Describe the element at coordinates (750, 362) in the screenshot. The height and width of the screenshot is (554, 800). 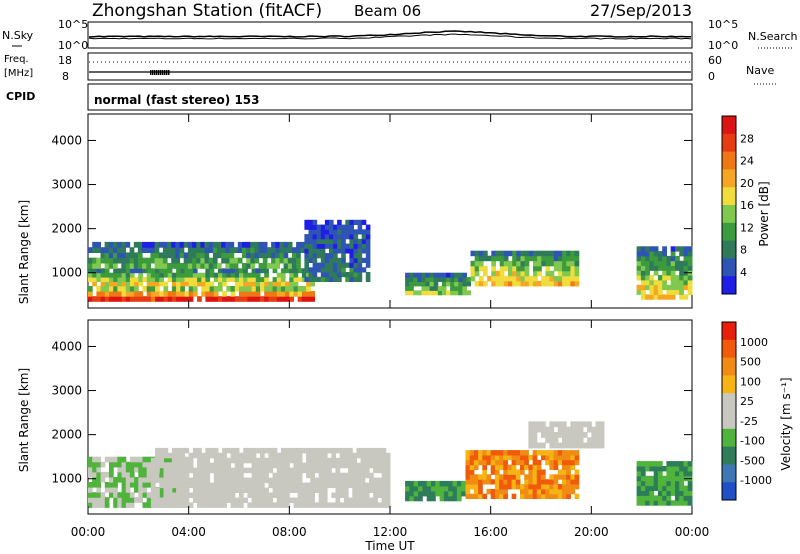
I see `colorbar-tick-label: 500` at that location.